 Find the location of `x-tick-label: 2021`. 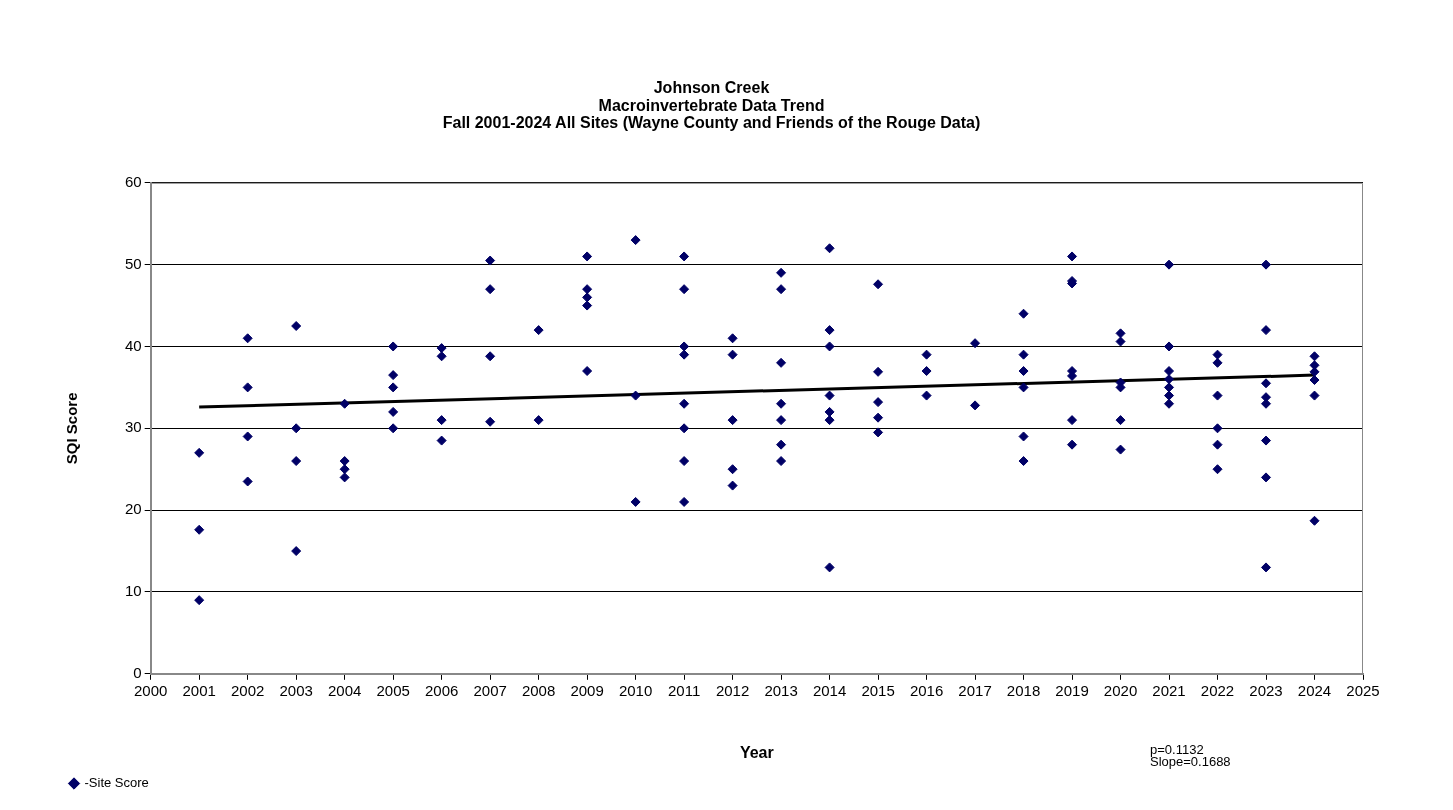

x-tick-label: 2021 is located at coordinates (1169, 690).